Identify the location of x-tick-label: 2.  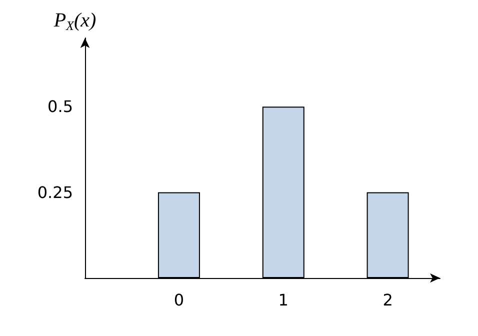
(387, 300).